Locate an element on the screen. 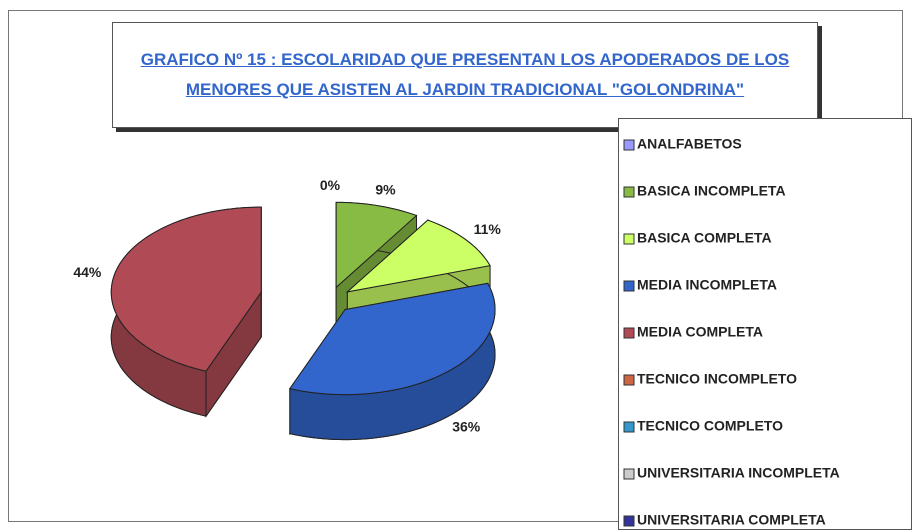 The image size is (915, 532). legend-label: MEDIA INCOMPLETA is located at coordinates (707, 285).